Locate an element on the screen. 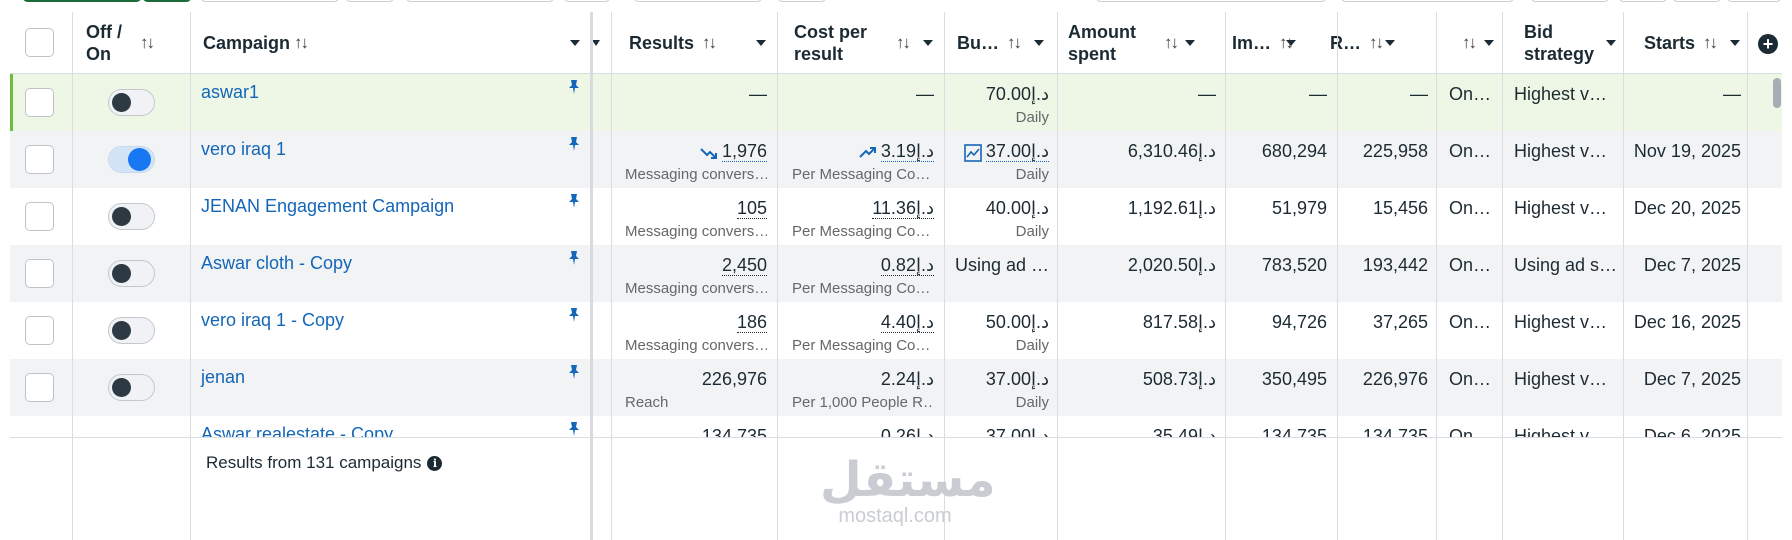 This screenshot has width=1792, height=540. campaign-name-link: aswar1 is located at coordinates (230, 92).